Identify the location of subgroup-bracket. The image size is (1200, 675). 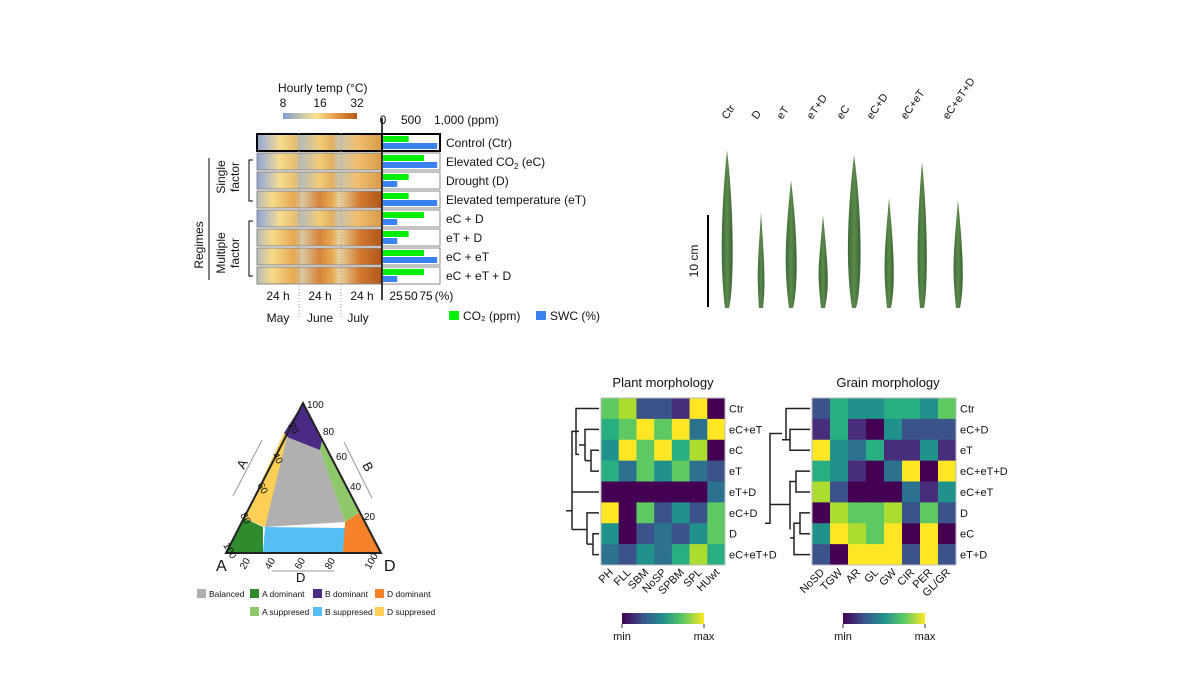
(250, 180).